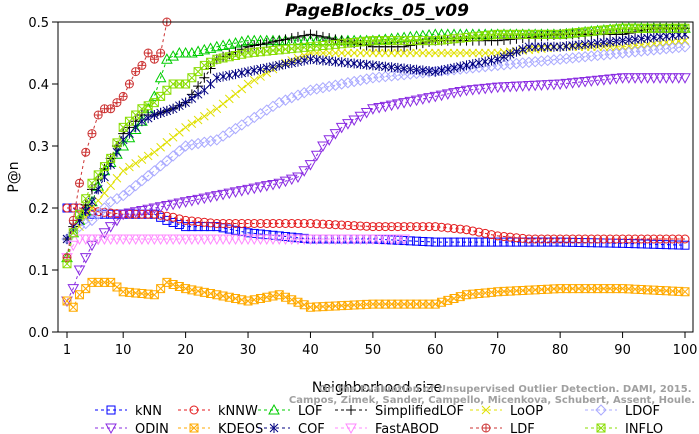 The image size is (699, 434). I want to click on legend-marker-loop, so click(486, 410).